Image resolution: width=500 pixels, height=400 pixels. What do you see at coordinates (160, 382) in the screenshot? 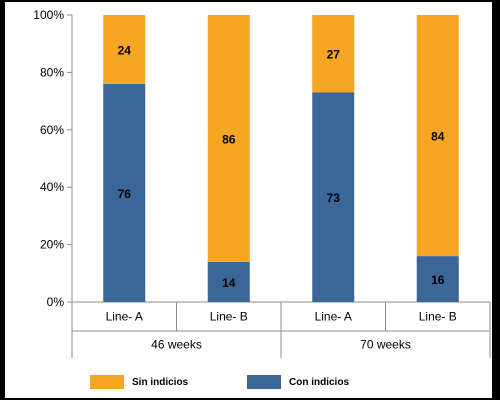
I see `legend-label: Sin indicios` at bounding box center [160, 382].